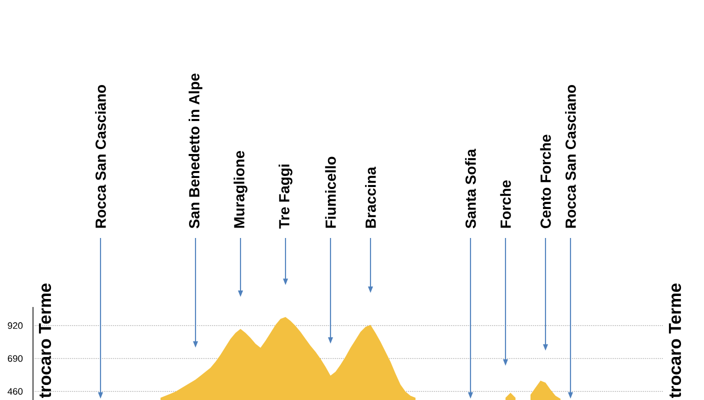 This screenshot has width=704, height=400. I want to click on x-tick-label: Muraglione, so click(241, 189).